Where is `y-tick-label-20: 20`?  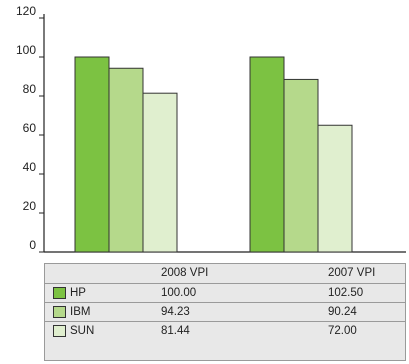
y-tick-label-20: 20 is located at coordinates (30, 206).